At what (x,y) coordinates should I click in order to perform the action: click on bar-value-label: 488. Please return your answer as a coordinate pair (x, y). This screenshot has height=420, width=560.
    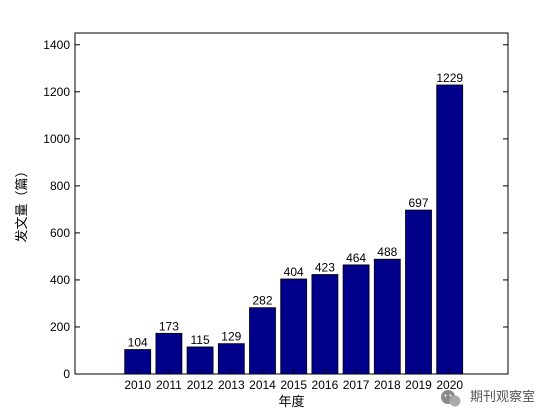
    Looking at the image, I should click on (387, 252).